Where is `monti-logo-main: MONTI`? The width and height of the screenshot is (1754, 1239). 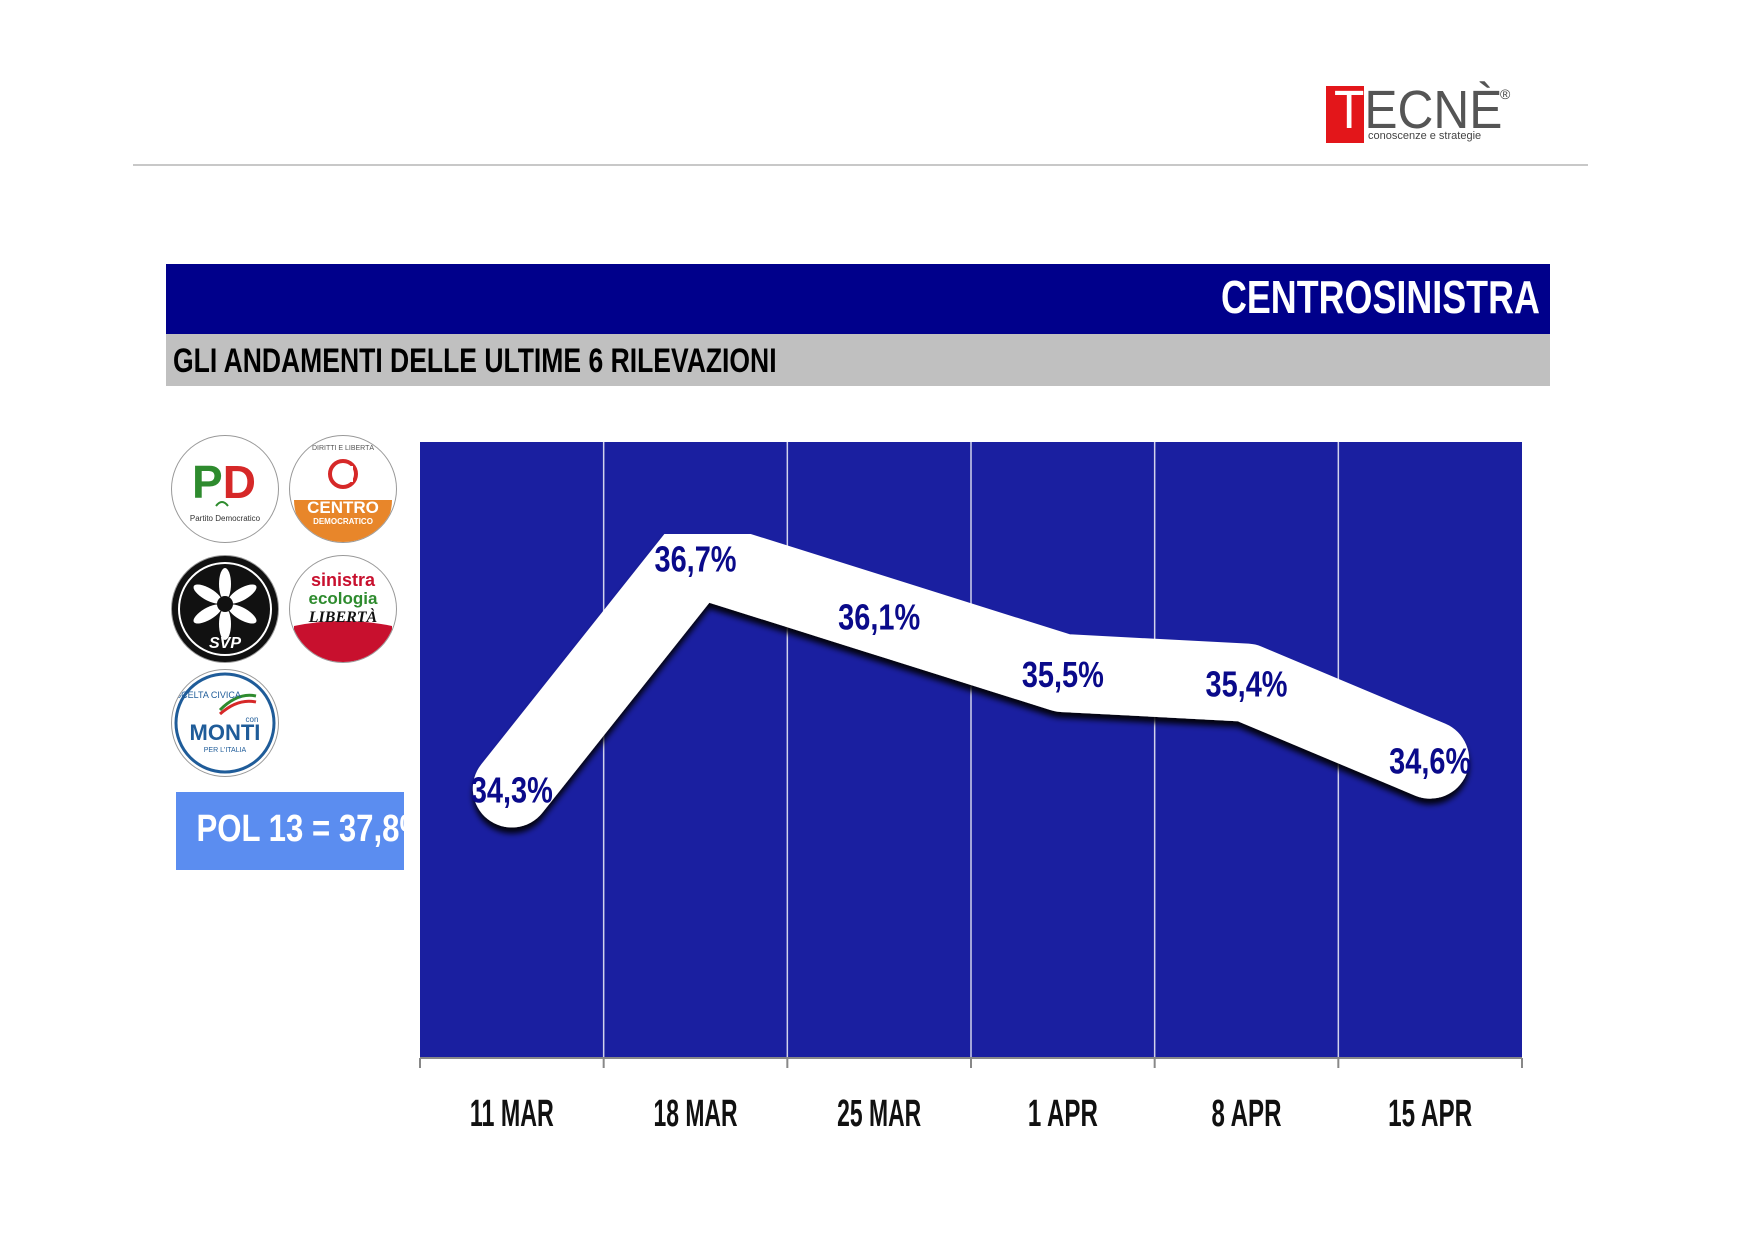 monti-logo-main: MONTI is located at coordinates (225, 732).